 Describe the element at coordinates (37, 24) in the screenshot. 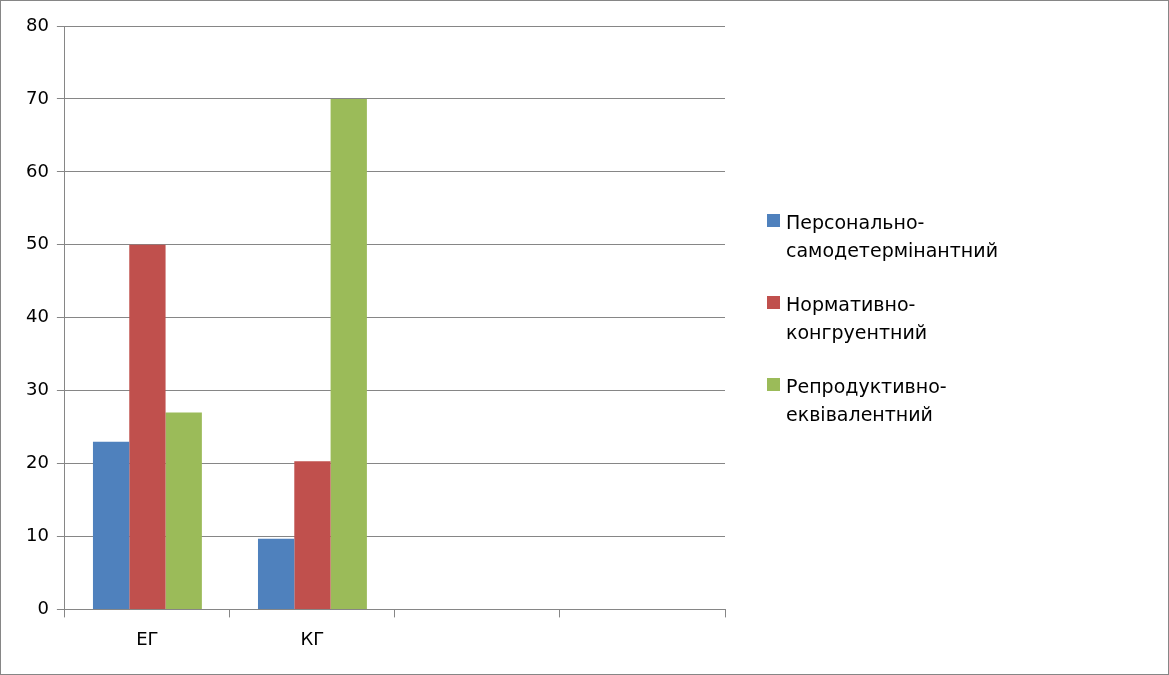

I see `y-tick-label: 80` at that location.